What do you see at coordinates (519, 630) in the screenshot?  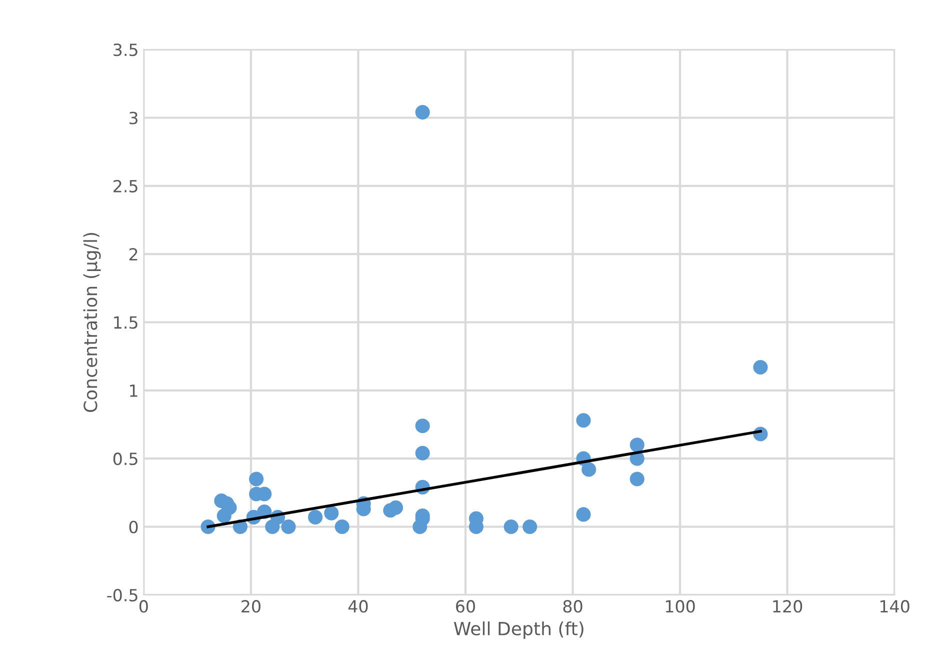 I see `x-axis-title: Well Depth (ft)` at bounding box center [519, 630].